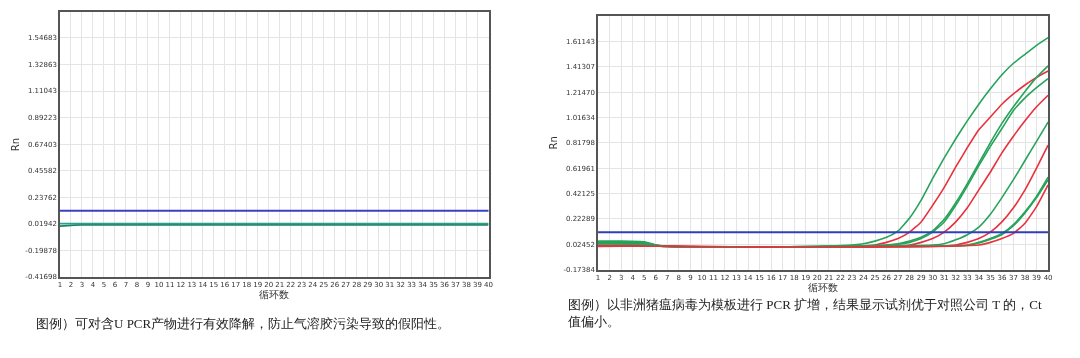 This screenshot has height=358, width=1080. What do you see at coordinates (243, 323) in the screenshot?
I see `text: 图例）可对含U PCR产物进行有效降解，防止气溶胶污染导致的假阳性。` at bounding box center [243, 323].